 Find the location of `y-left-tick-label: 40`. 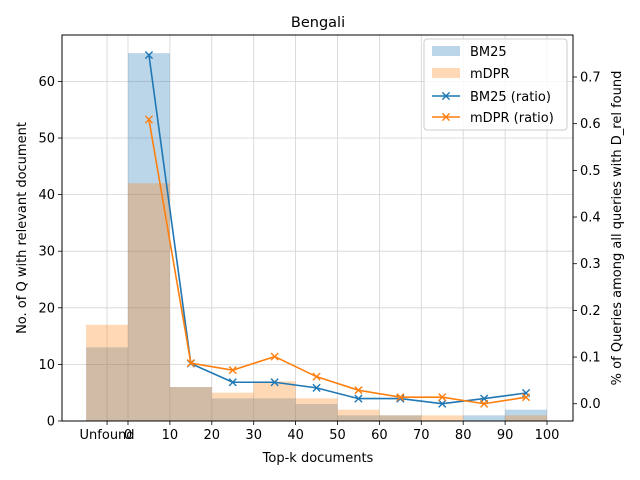

y-left-tick-label: 40 is located at coordinates (46, 195).